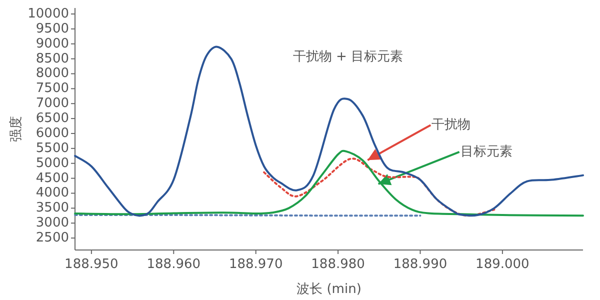  Describe the element at coordinates (52, 118) in the screenshot. I see `y-tick-label: 6500` at that location.